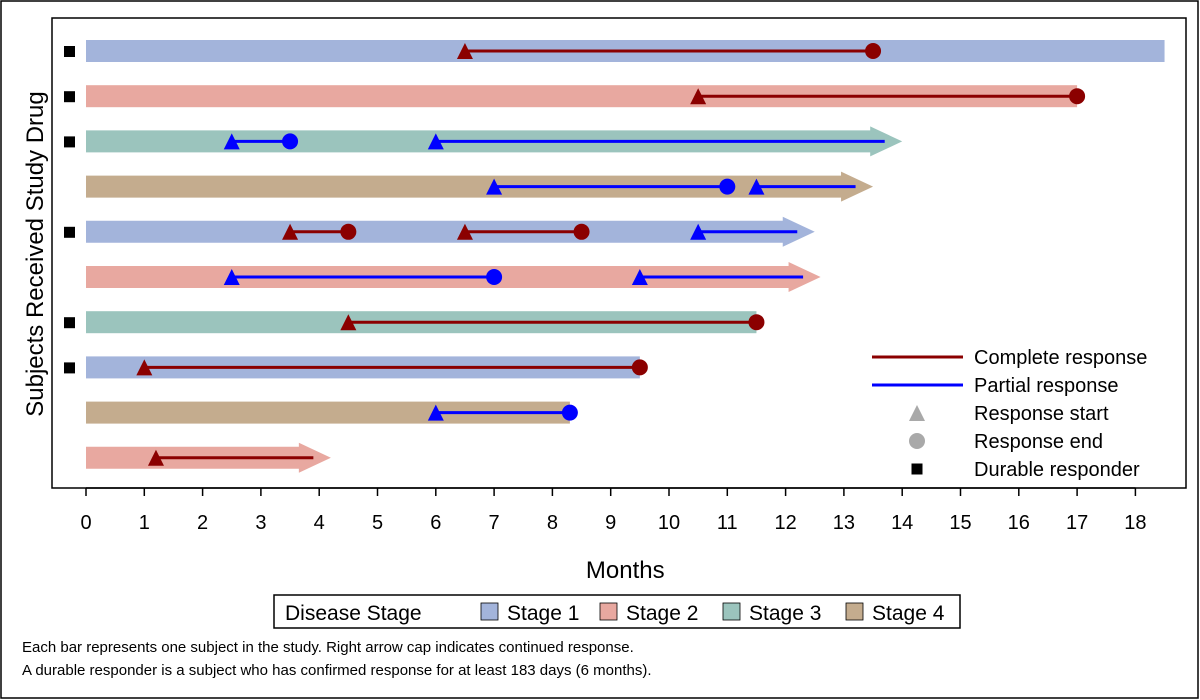  I want to click on legend-label: Response end, so click(1038, 442).